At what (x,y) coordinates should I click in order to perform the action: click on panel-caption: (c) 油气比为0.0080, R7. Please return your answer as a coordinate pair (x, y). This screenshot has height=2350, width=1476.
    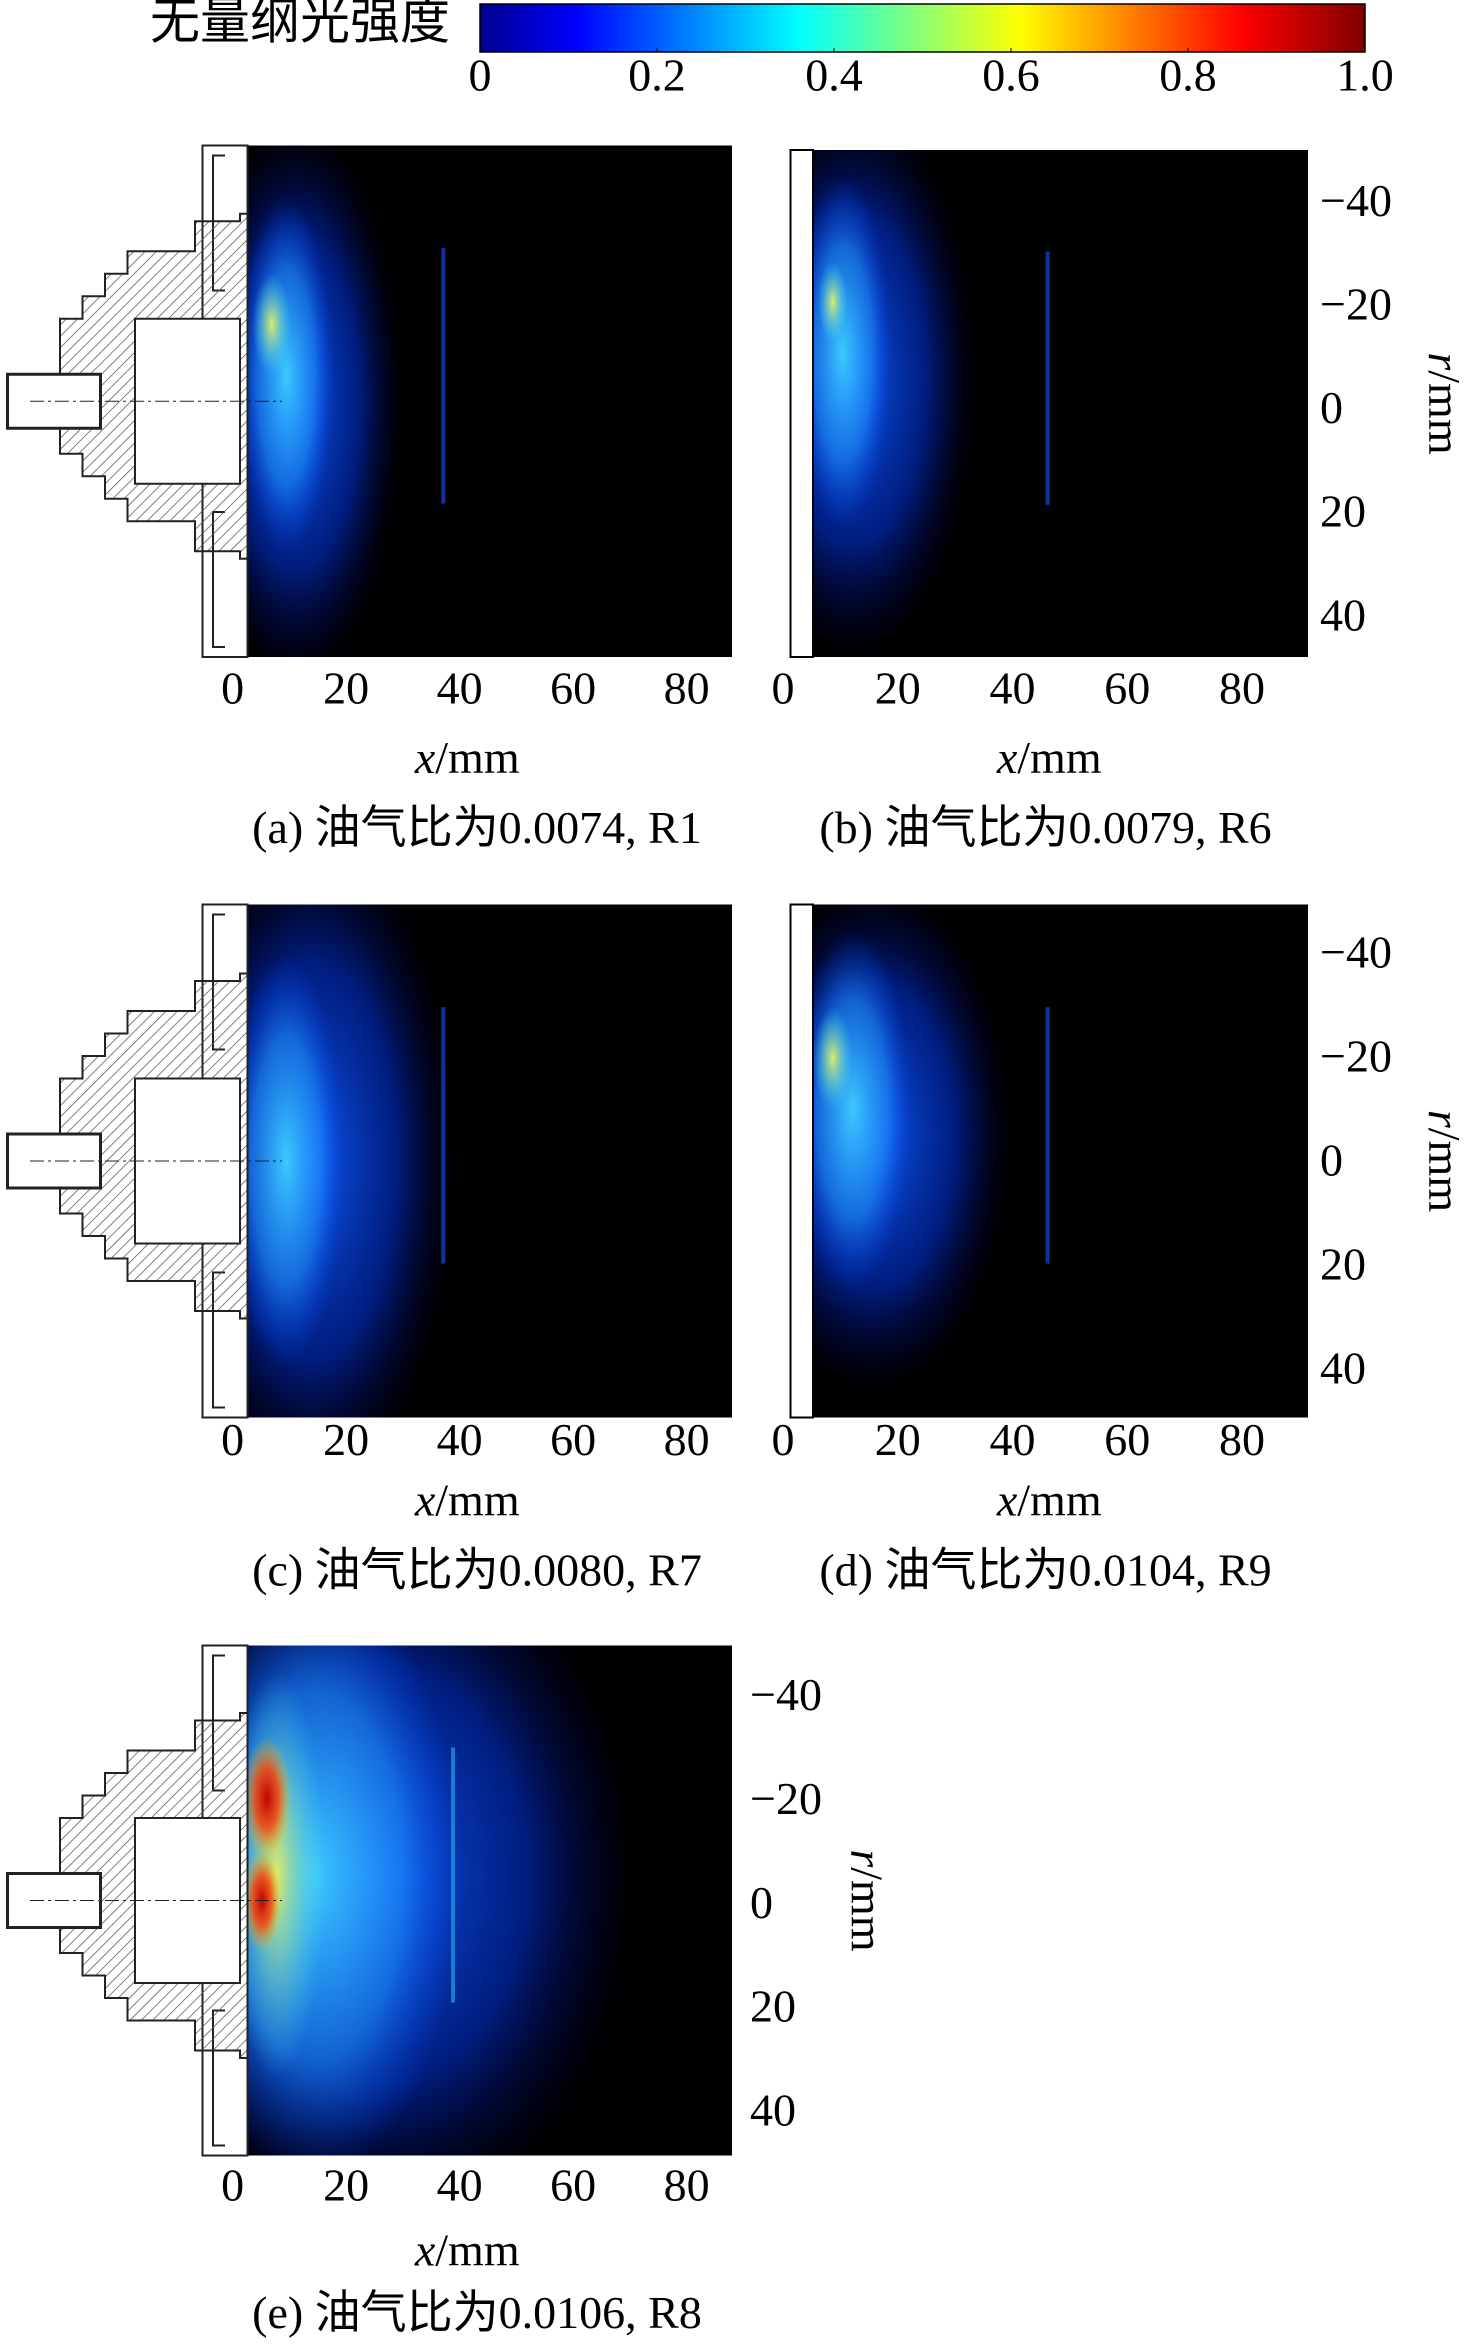
    Looking at the image, I should click on (477, 1570).